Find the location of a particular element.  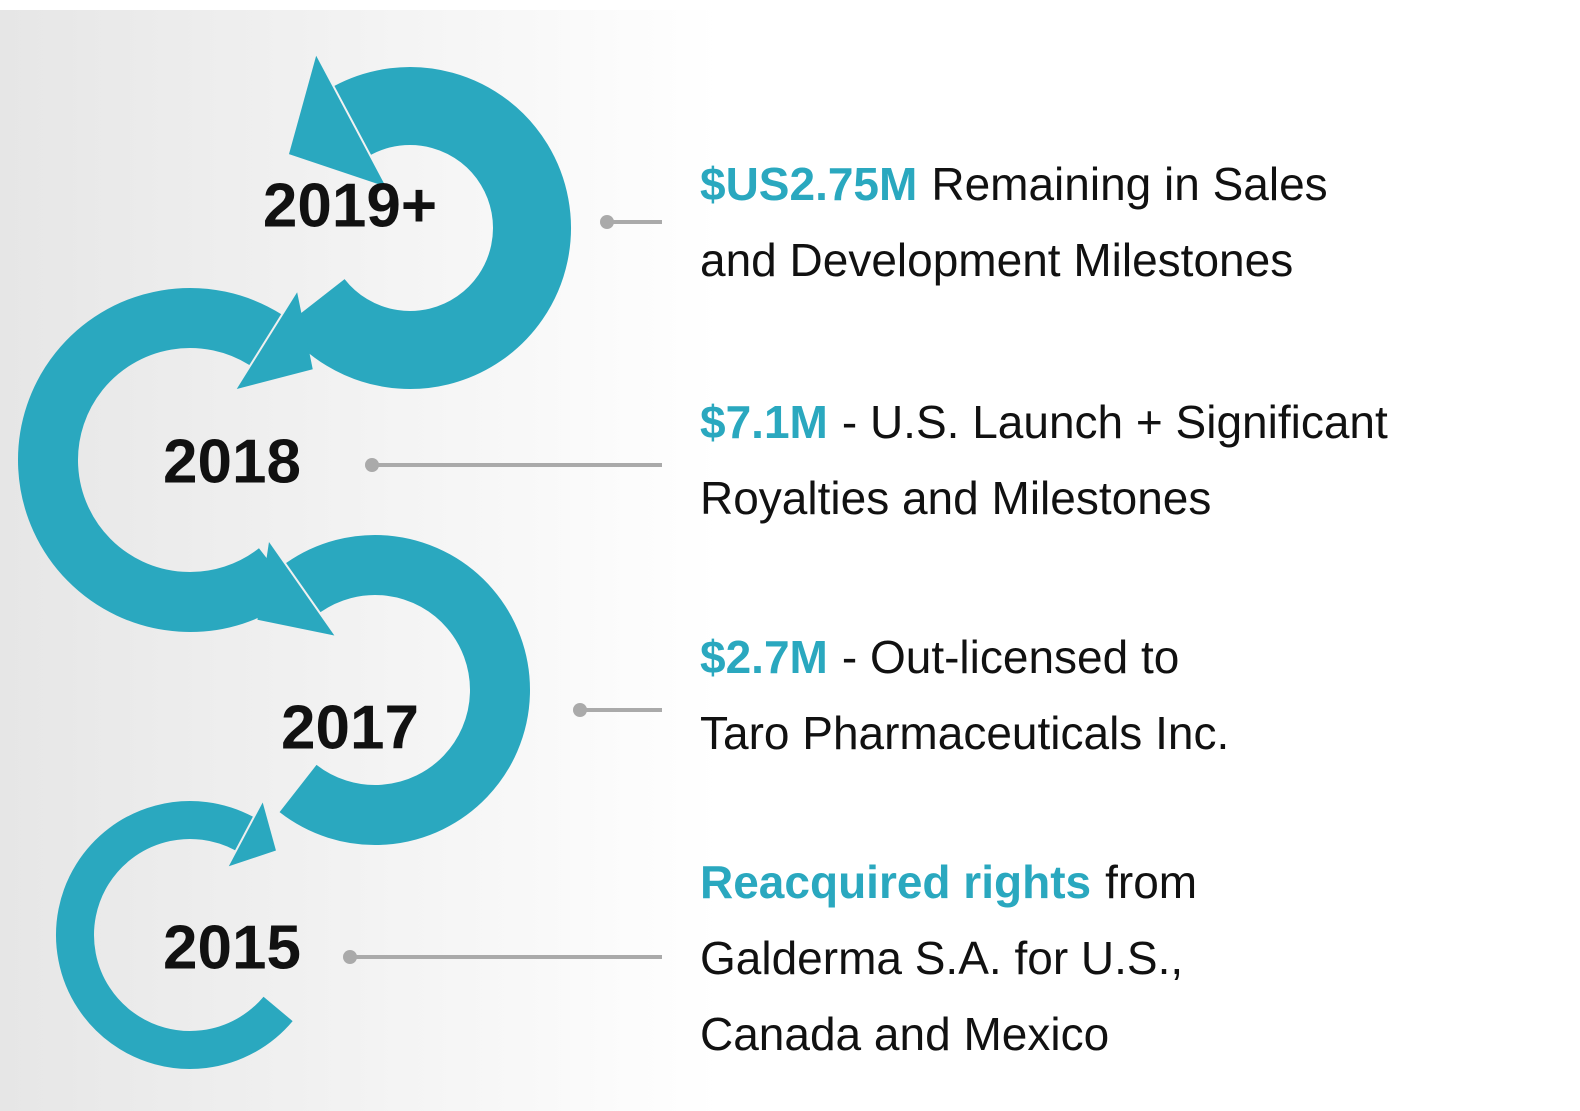

description-line: Galderma S.A. for U.S., is located at coordinates (941, 958).